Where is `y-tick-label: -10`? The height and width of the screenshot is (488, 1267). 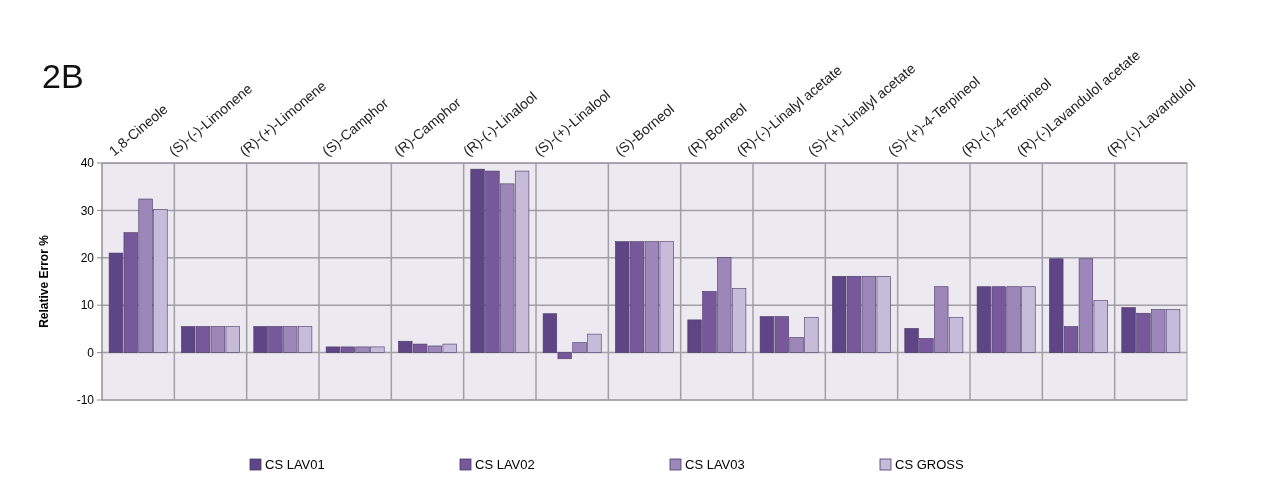 y-tick-label: -10 is located at coordinates (85, 400).